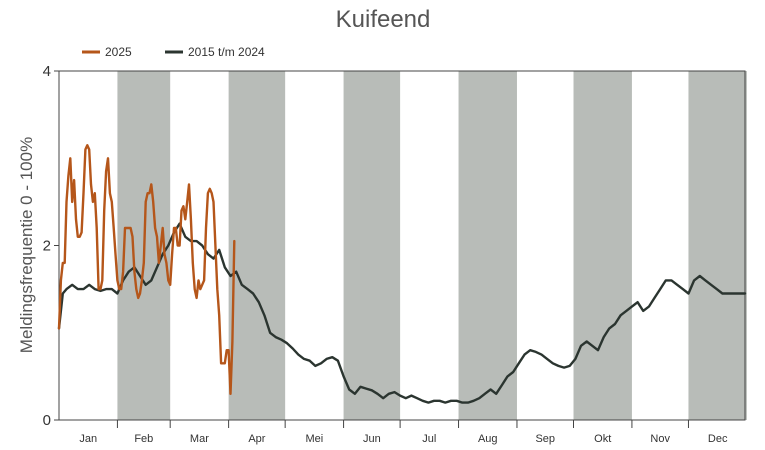 This screenshot has width=765, height=450. Describe the element at coordinates (545, 439) in the screenshot. I see `x-tick-label-sep: Sep` at that location.